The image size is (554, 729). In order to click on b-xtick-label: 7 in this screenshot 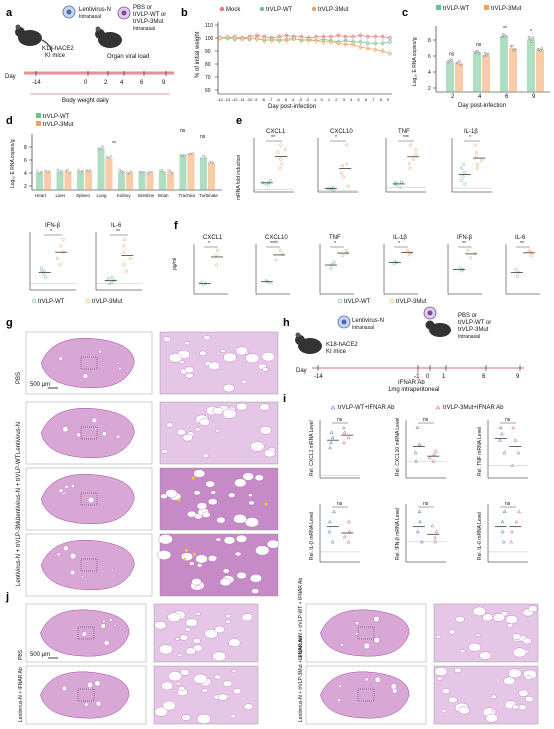, I will do `click(373, 99)`.